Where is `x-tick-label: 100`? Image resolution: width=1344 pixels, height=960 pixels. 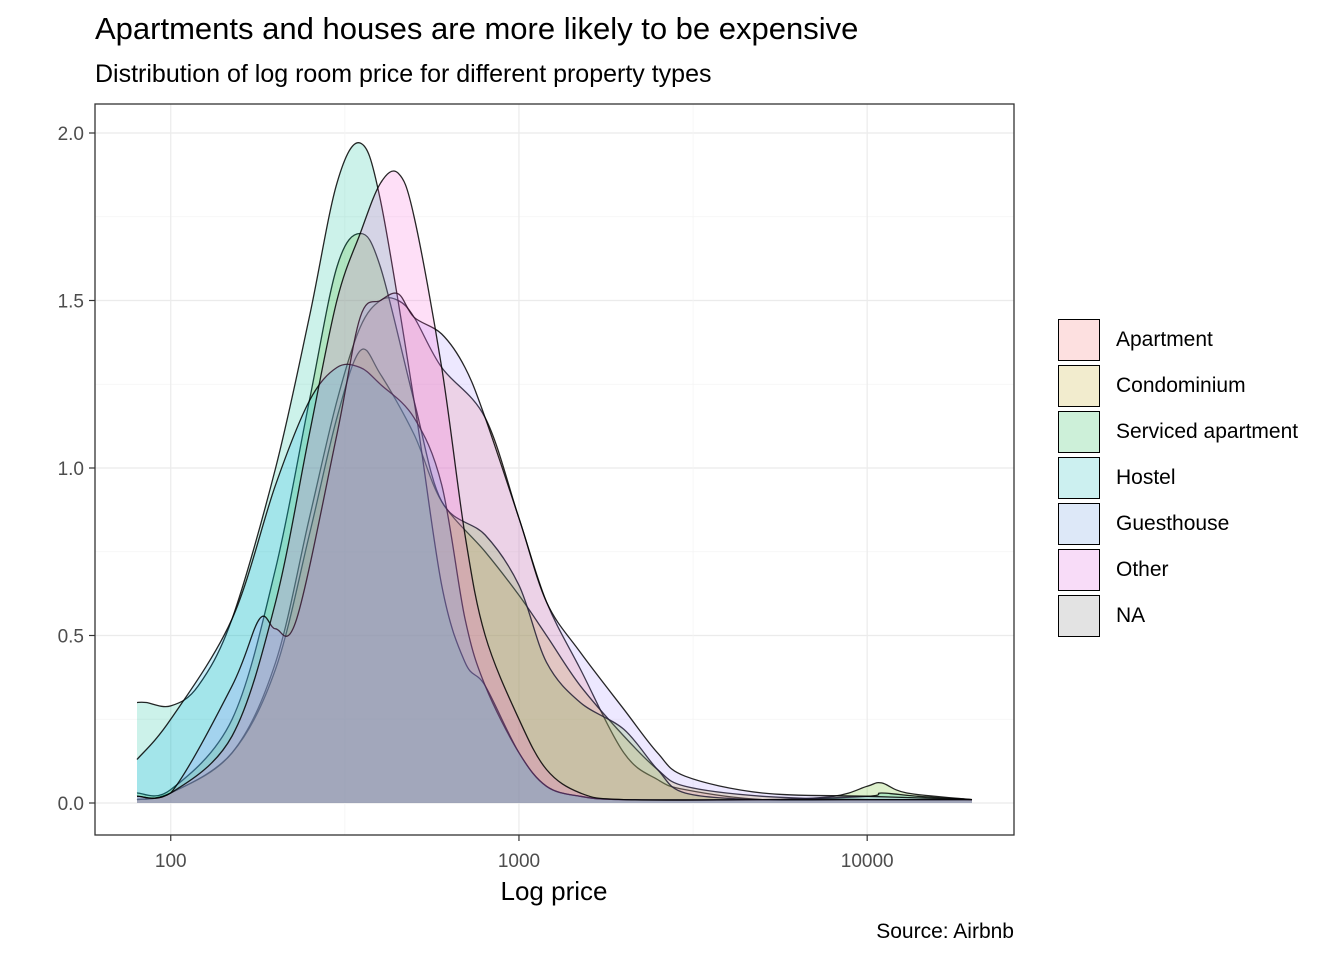
x-tick-label: 100 is located at coordinates (171, 861).